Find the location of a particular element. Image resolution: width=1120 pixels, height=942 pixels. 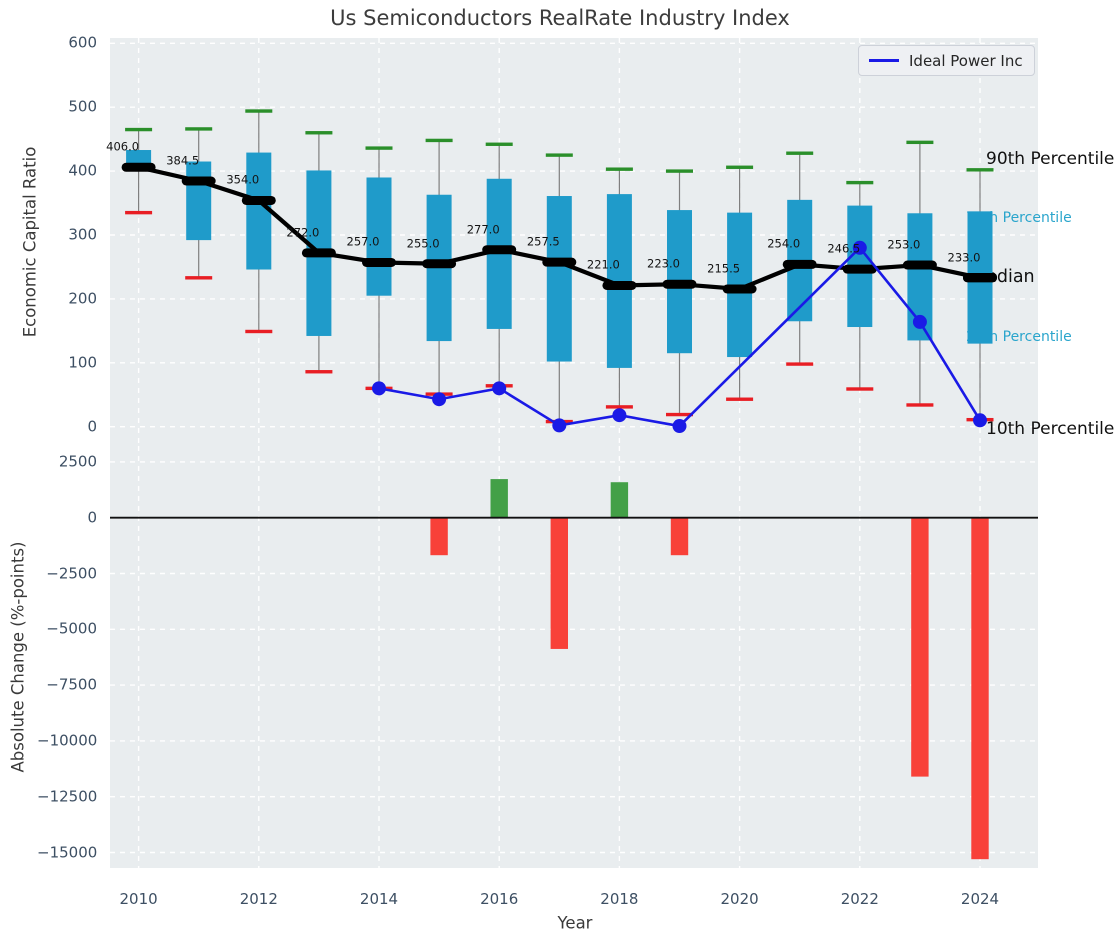

company-marker-2024 is located at coordinates (980, 420).